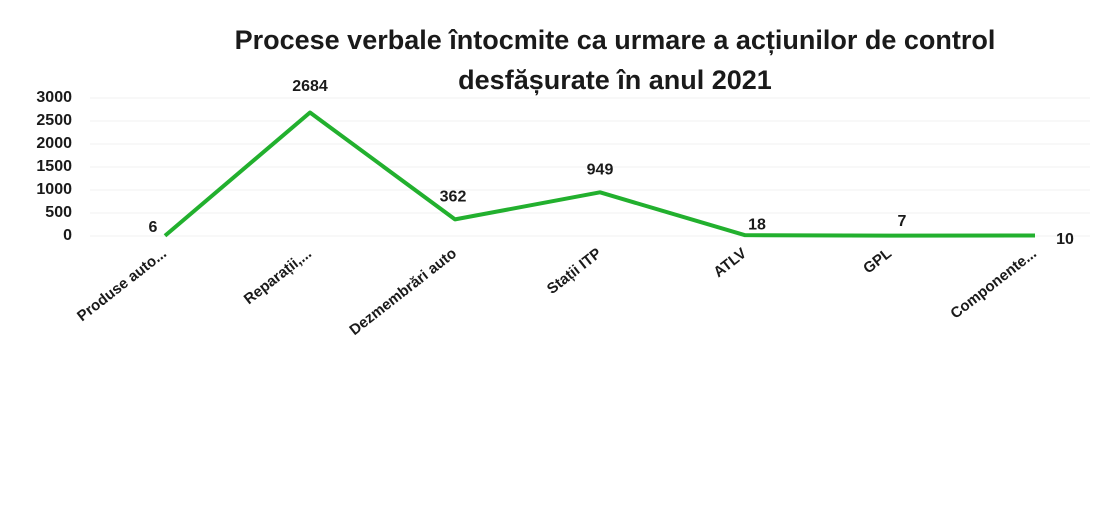 This screenshot has height=512, width=1119. I want to click on y-tick-label: 0, so click(67, 235).